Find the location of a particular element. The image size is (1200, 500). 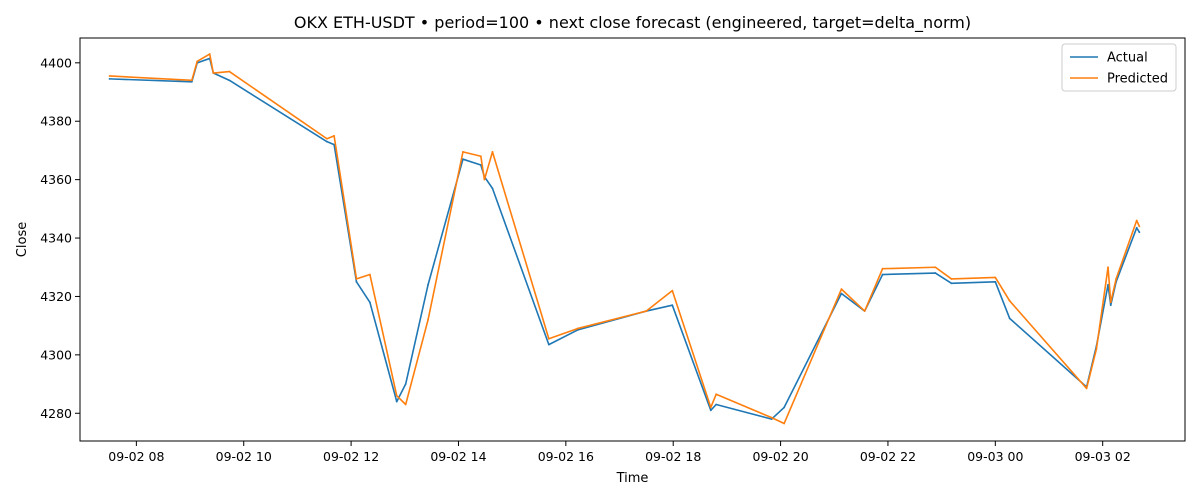

legend-box is located at coordinates (1119, 67).